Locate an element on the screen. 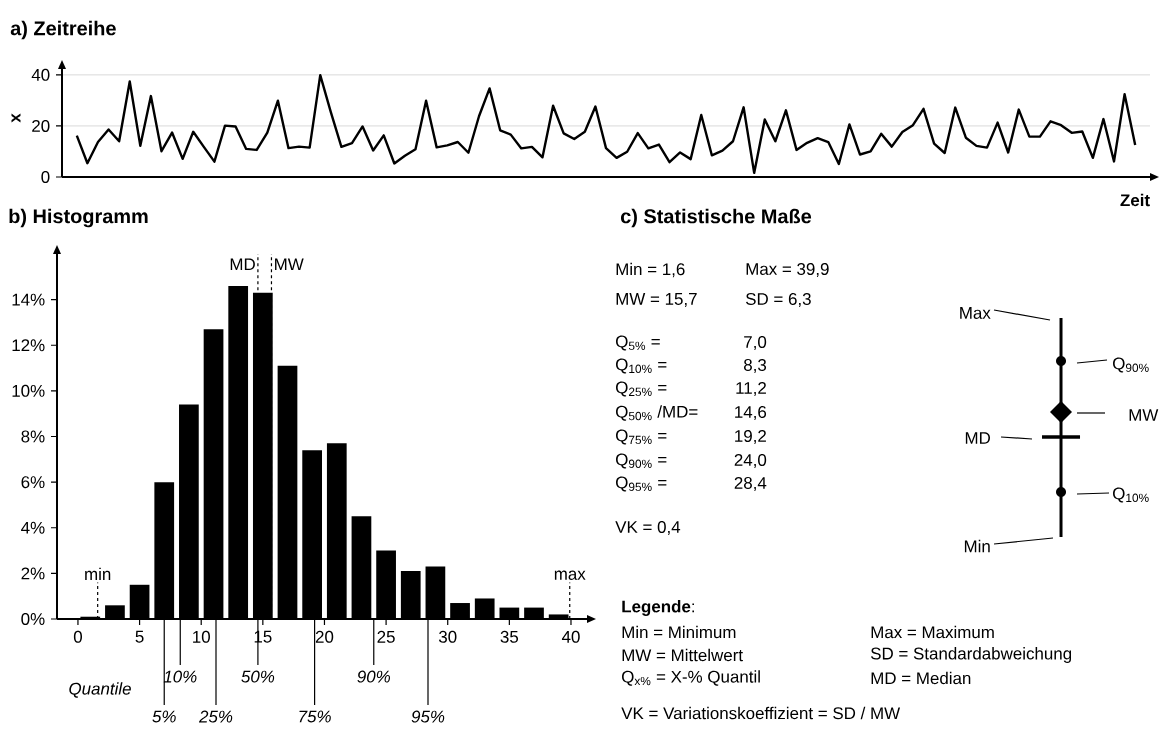 The width and height of the screenshot is (1172, 729). ref-line-label: min is located at coordinates (98, 573).